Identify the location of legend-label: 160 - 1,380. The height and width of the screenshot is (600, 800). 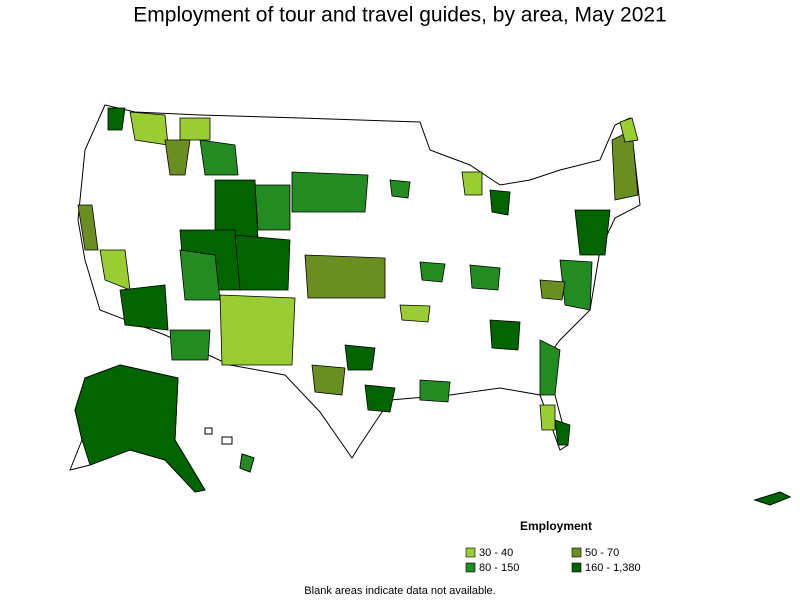
(613, 568).